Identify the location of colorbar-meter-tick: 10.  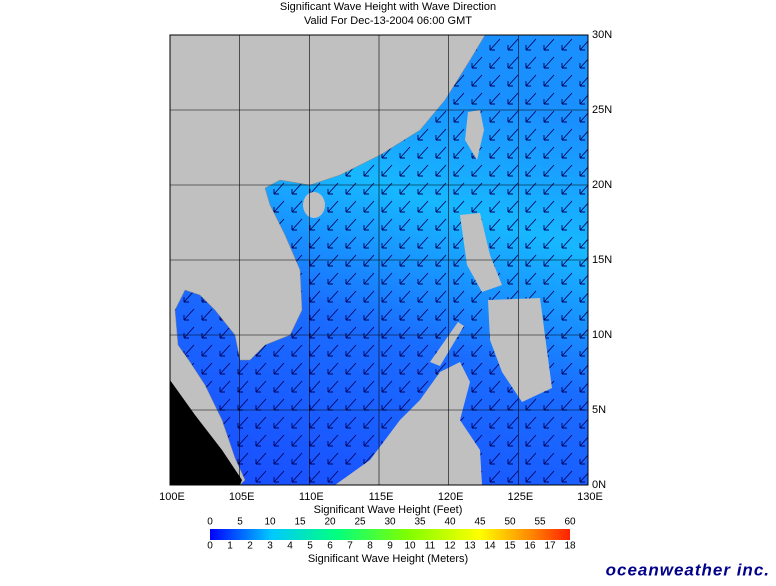
(410, 546).